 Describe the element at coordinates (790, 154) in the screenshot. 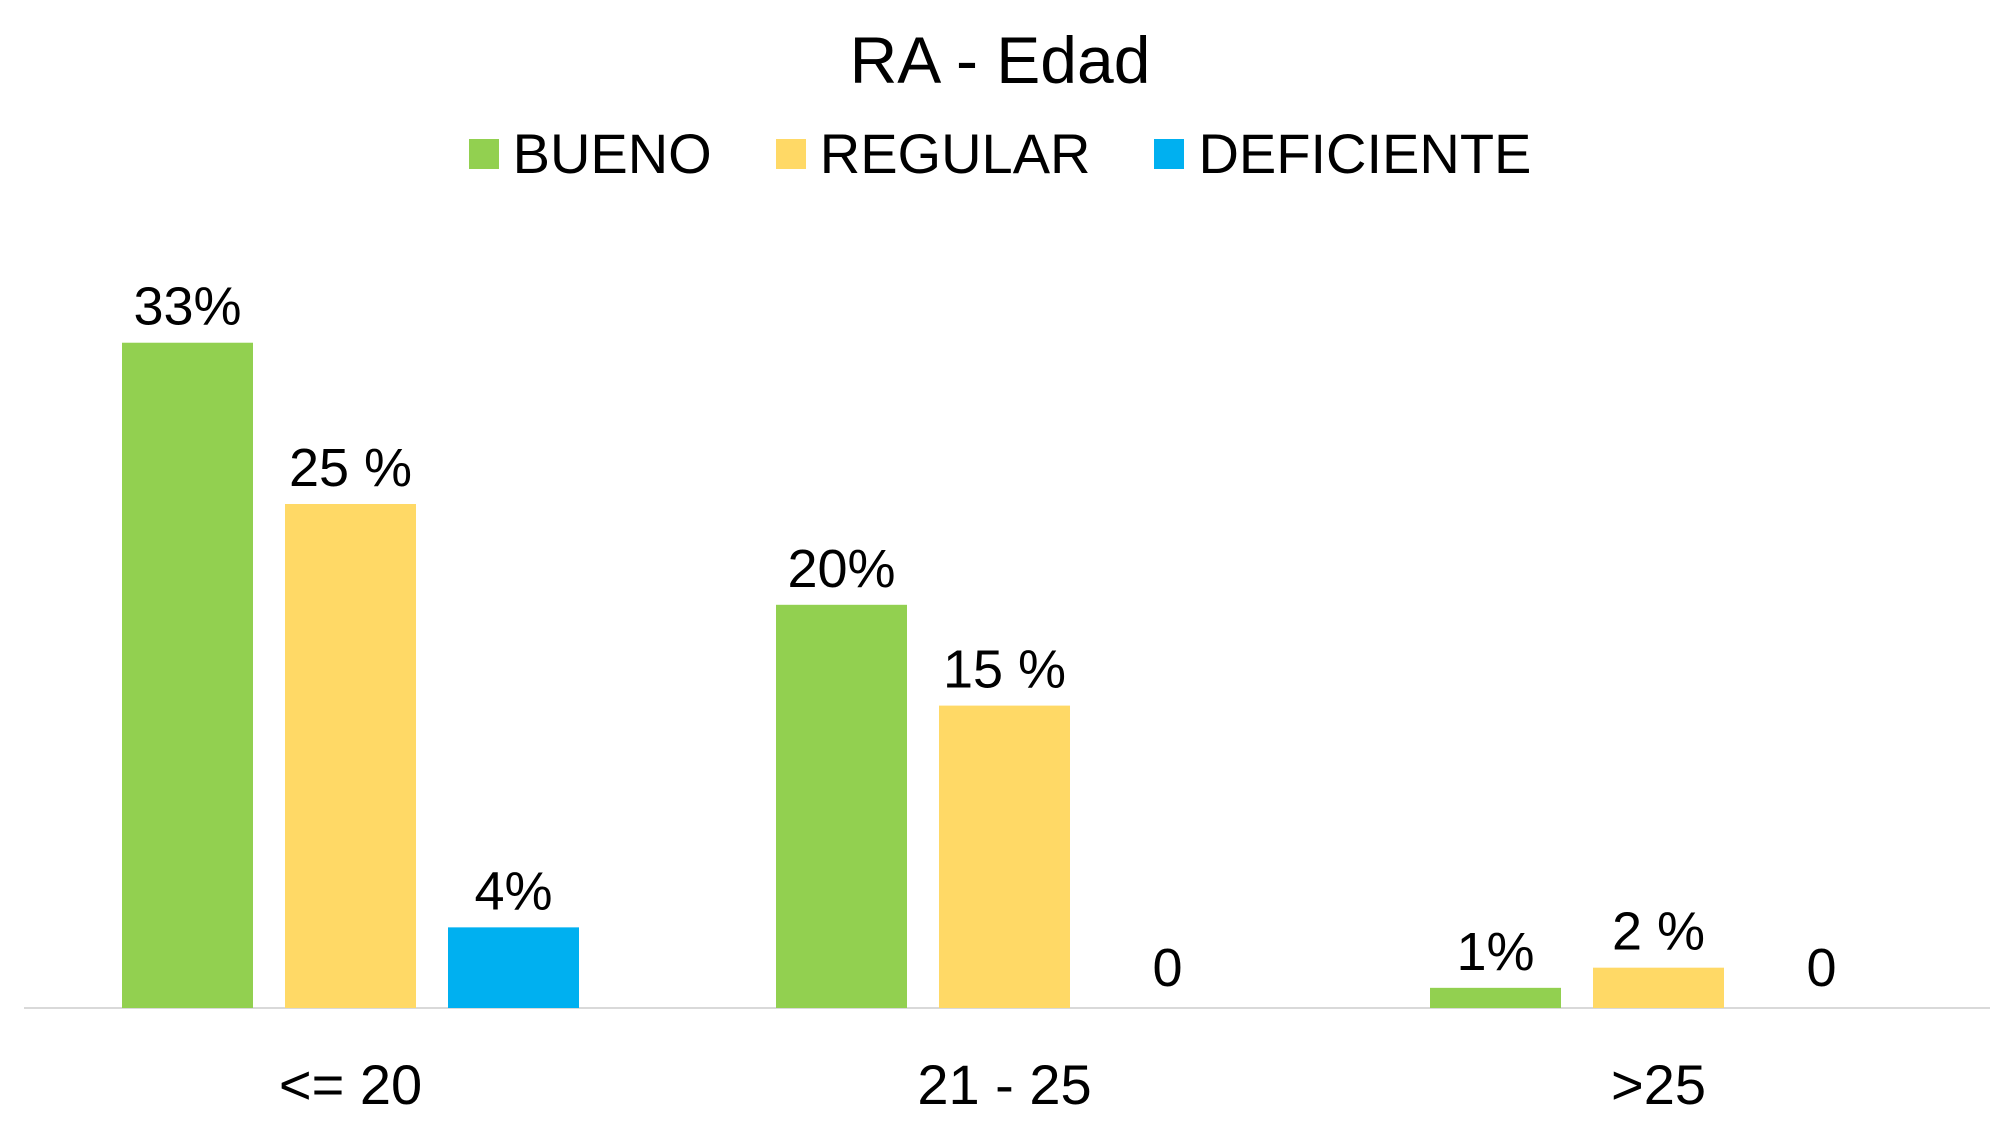

I see `legend-swatch-regular` at that location.